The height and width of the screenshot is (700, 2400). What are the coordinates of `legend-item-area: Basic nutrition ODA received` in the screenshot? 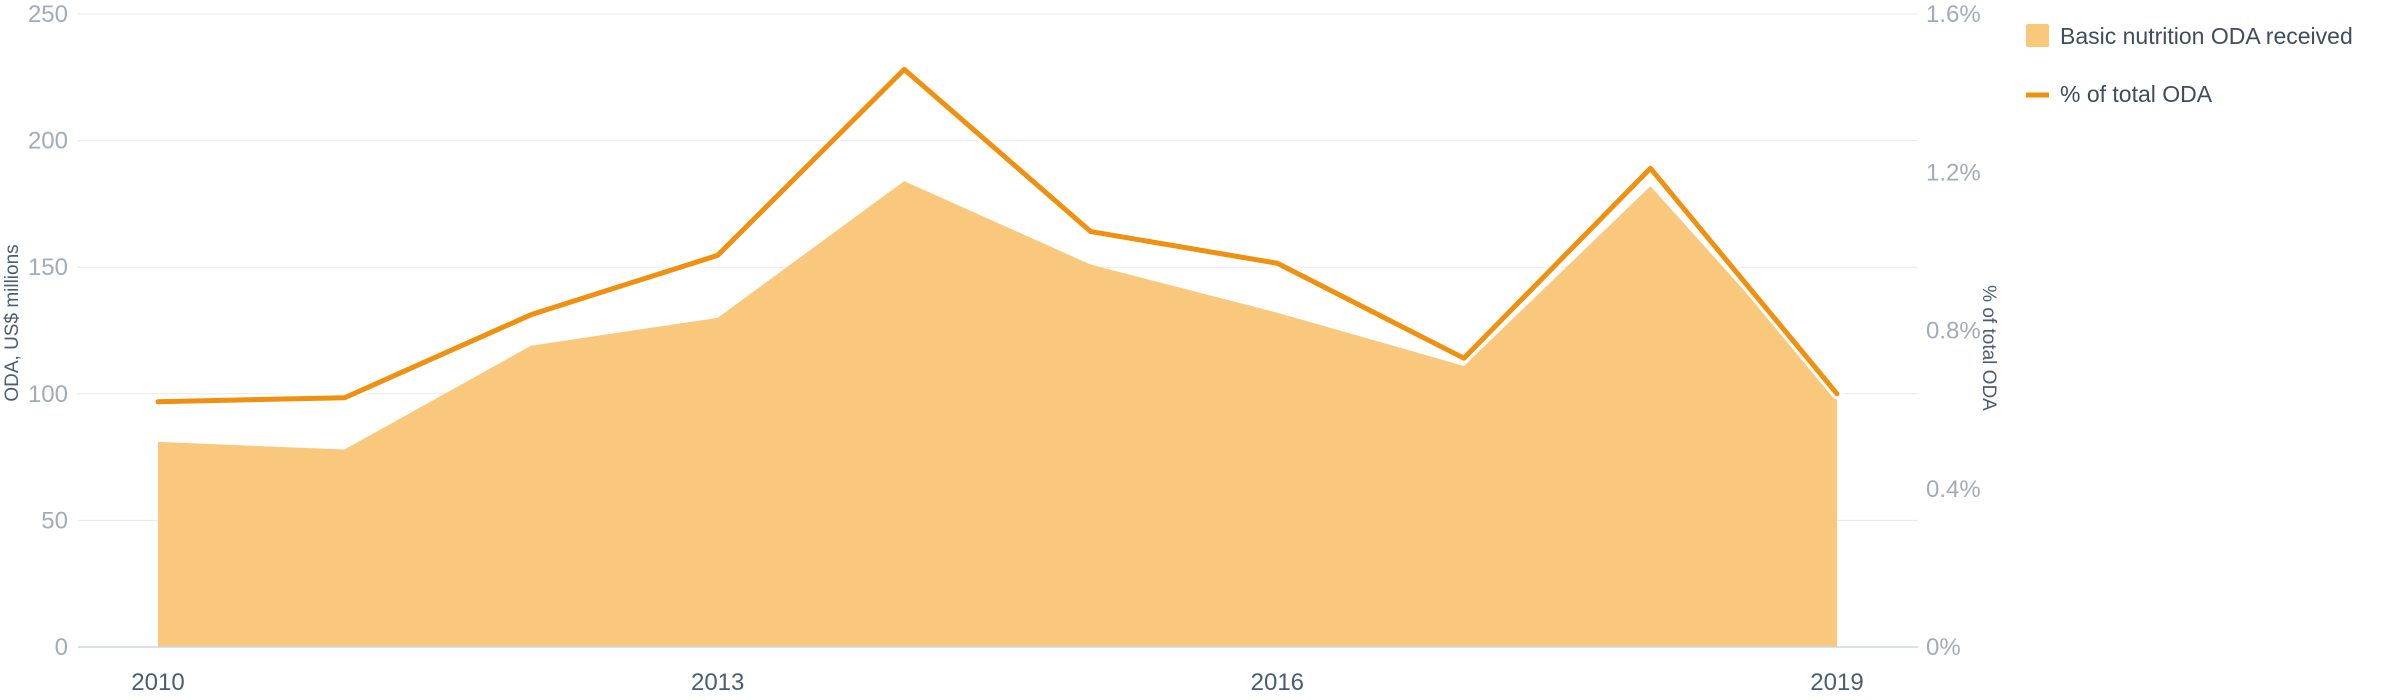 It's located at (2189, 36).